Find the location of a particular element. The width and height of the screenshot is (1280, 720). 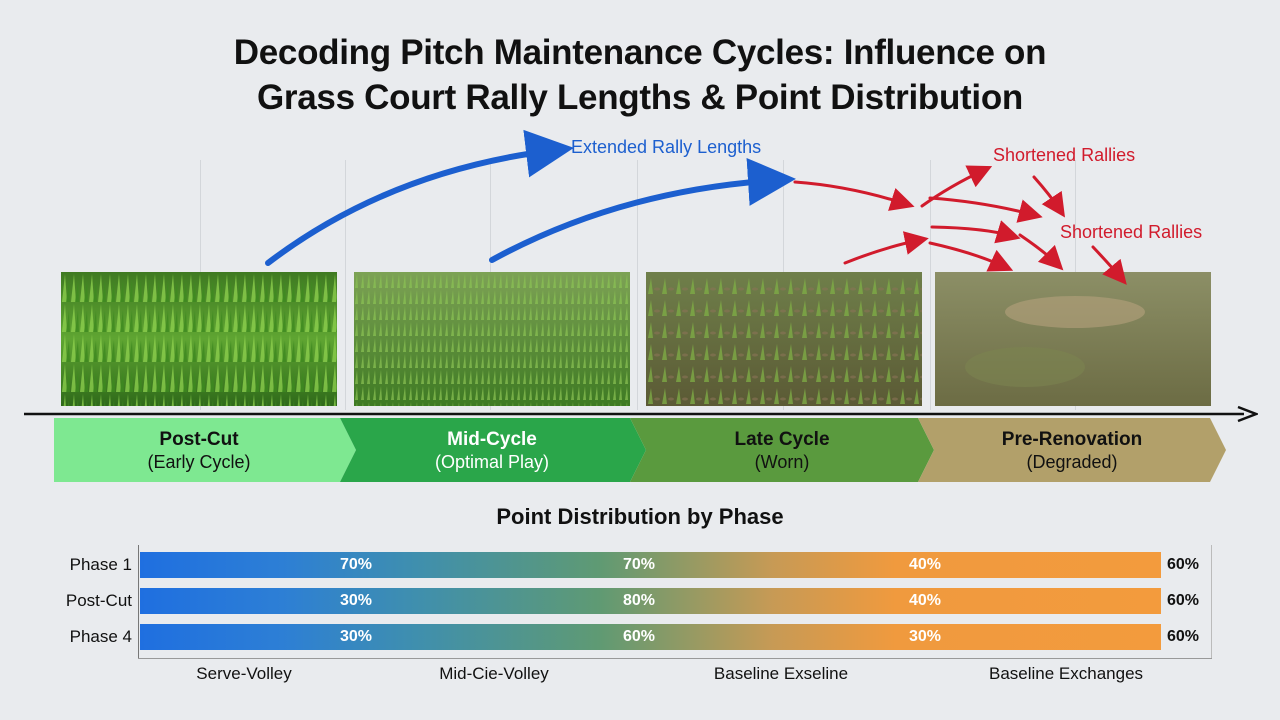

phase-post-cut: Post-Cut (Early Cycle) is located at coordinates (199, 450).